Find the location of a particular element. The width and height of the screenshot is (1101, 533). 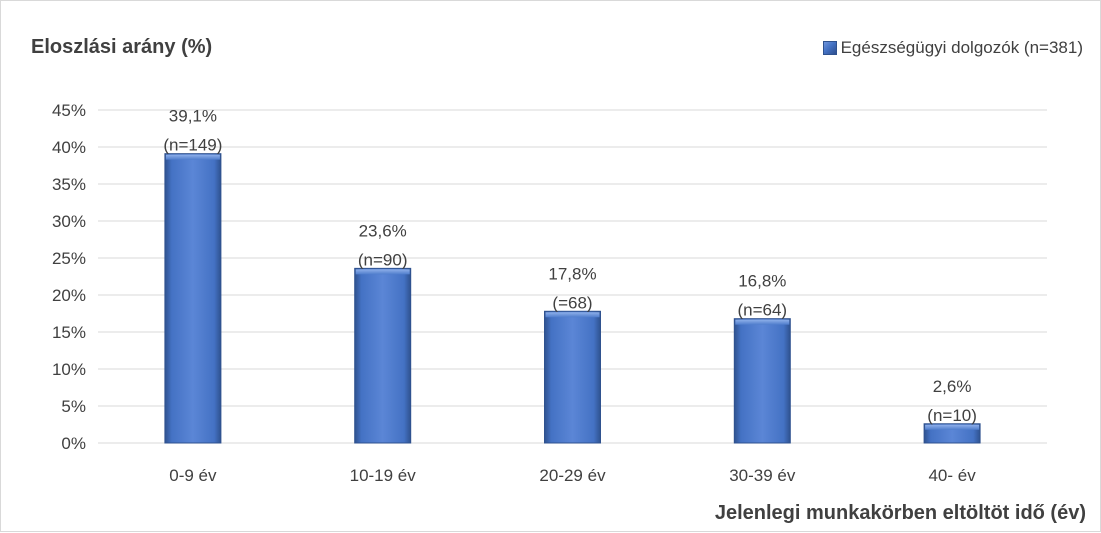

data-label: (n=64) is located at coordinates (762, 310).